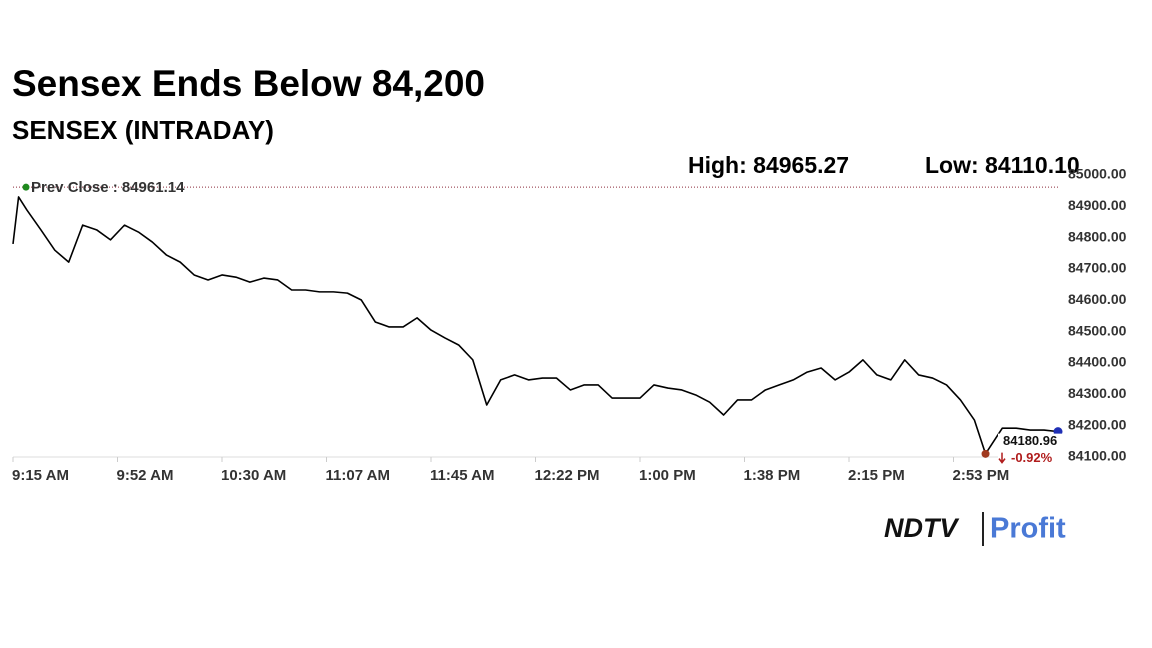  Describe the element at coordinates (40, 475) in the screenshot. I see `x-tick-label: 9:15 AM` at that location.